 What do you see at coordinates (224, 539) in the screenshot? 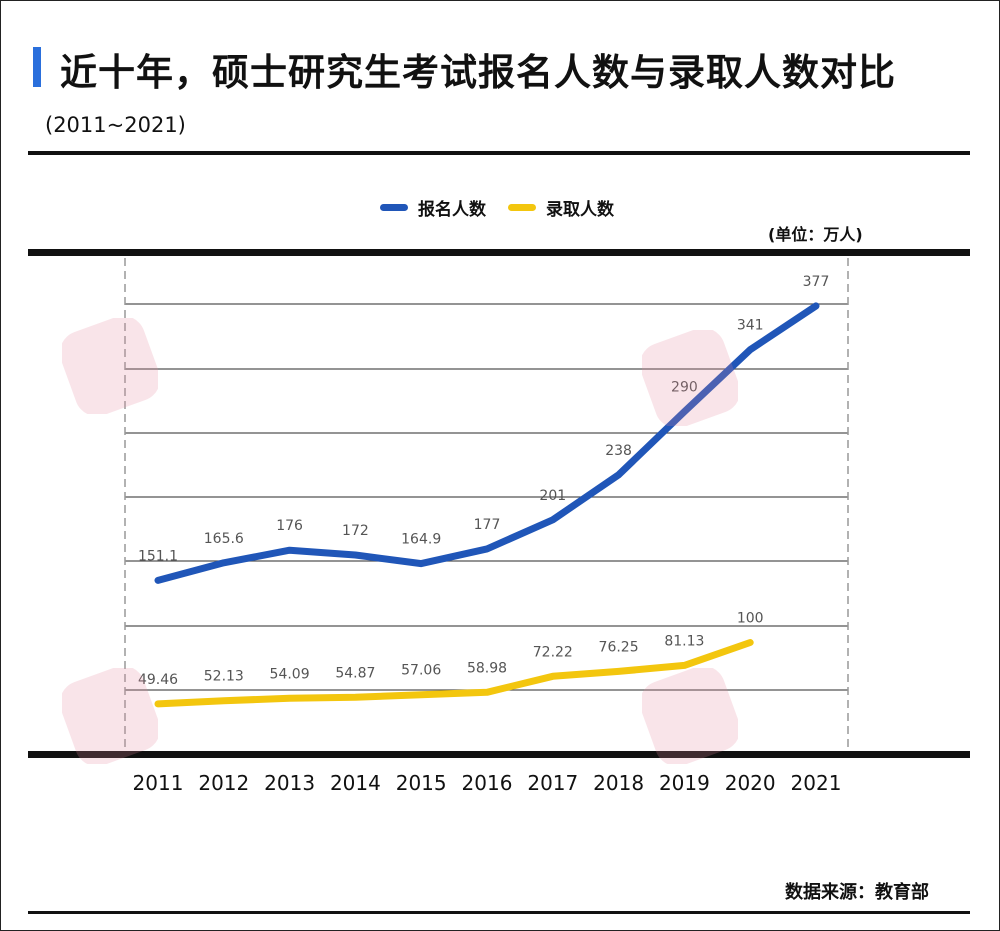
I see `data-label: 165.6` at bounding box center [224, 539].